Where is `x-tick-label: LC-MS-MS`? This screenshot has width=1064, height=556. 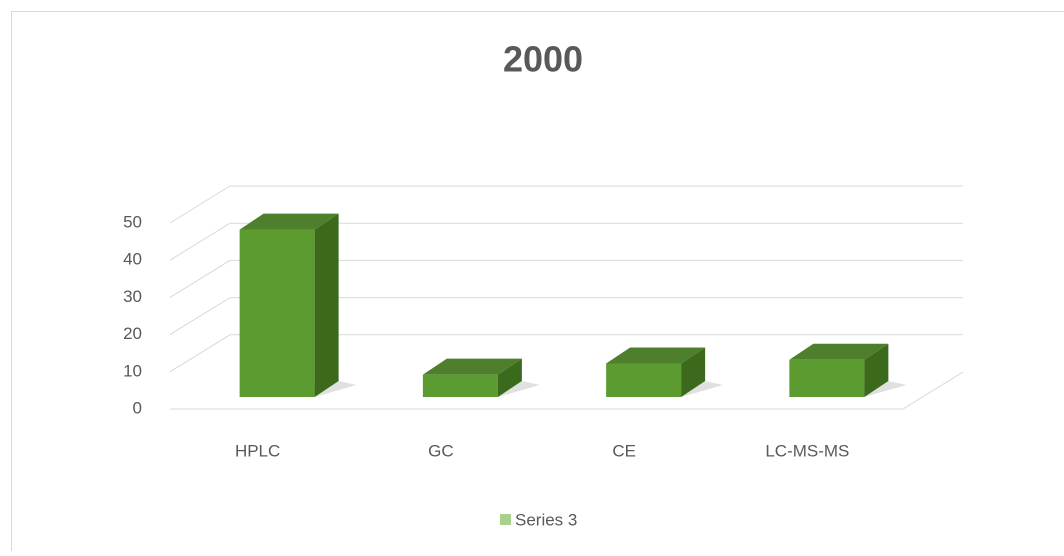
x-tick-label: LC-MS-MS is located at coordinates (807, 450).